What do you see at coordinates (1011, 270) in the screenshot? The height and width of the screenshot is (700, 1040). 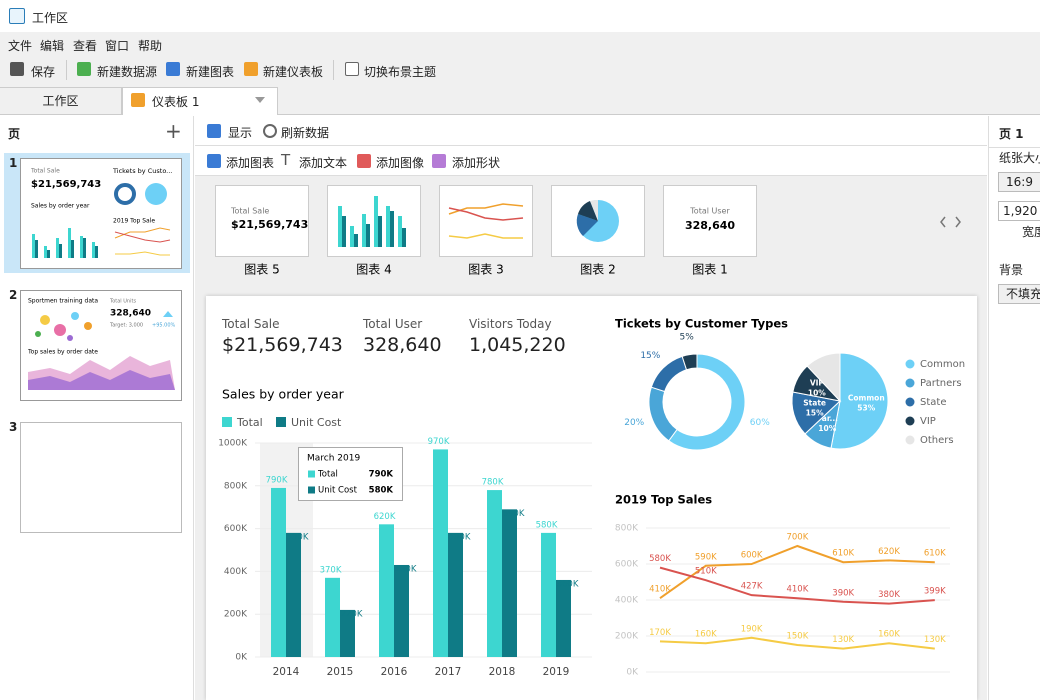 I see `field-label: 背景` at bounding box center [1011, 270].